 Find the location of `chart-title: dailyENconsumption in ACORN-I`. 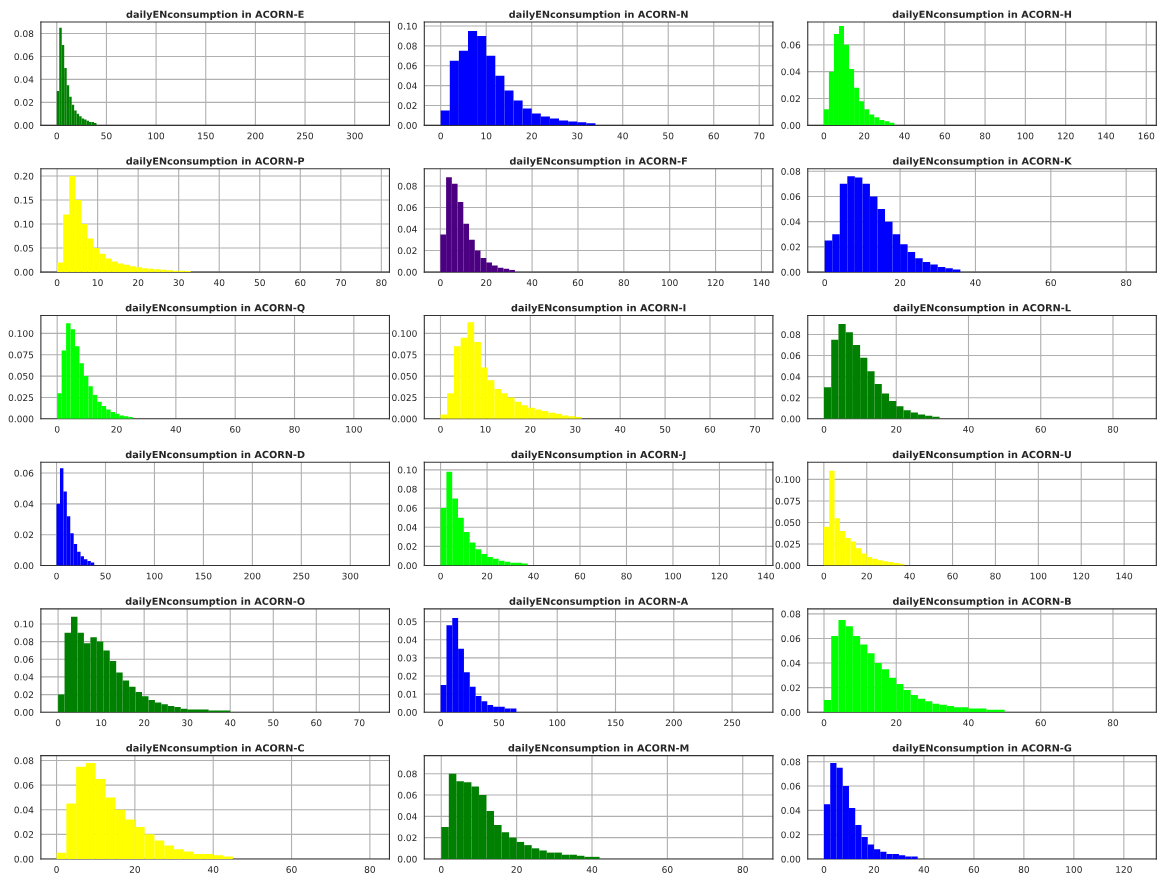

chart-title: dailyENconsumption in ACORN-I is located at coordinates (598, 308).